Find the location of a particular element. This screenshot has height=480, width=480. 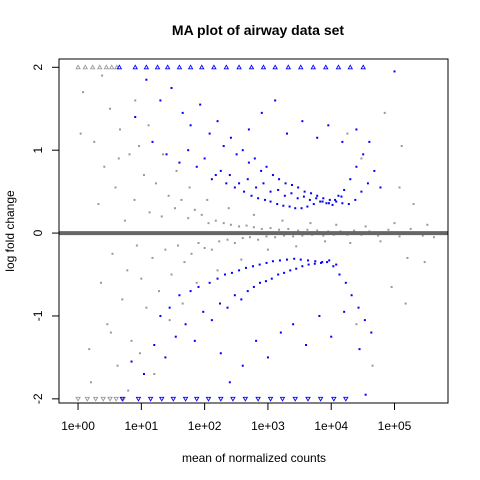

x-tick-label: 1e+03 is located at coordinates (268, 426).